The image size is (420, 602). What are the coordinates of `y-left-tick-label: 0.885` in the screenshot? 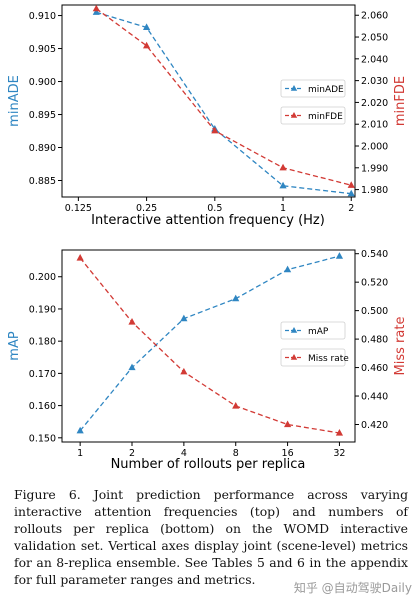 It's located at (42, 181).